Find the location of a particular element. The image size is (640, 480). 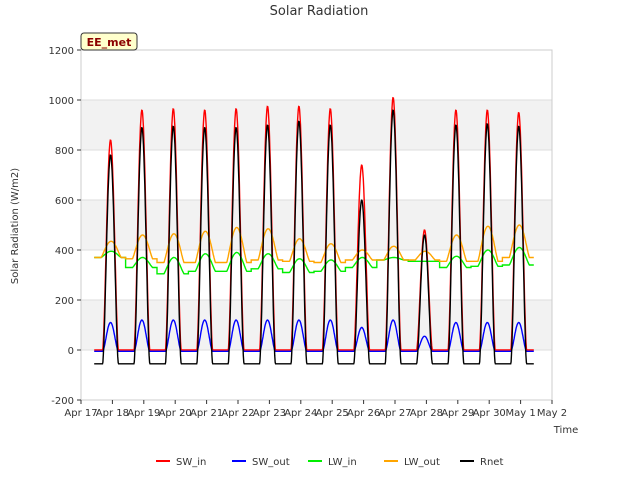

y-tick-label: 600 is located at coordinates (64, 201).